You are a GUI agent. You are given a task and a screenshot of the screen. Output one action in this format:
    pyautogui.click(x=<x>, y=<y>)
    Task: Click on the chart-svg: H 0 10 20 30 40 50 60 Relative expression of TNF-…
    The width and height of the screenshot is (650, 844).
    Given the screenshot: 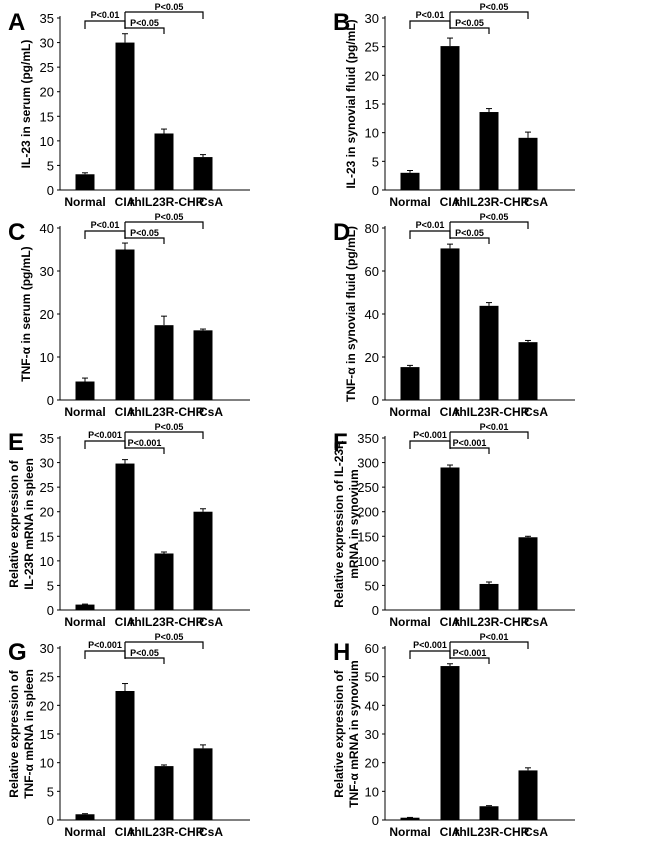 What is the action you would take?
    pyautogui.click(x=453, y=735)
    